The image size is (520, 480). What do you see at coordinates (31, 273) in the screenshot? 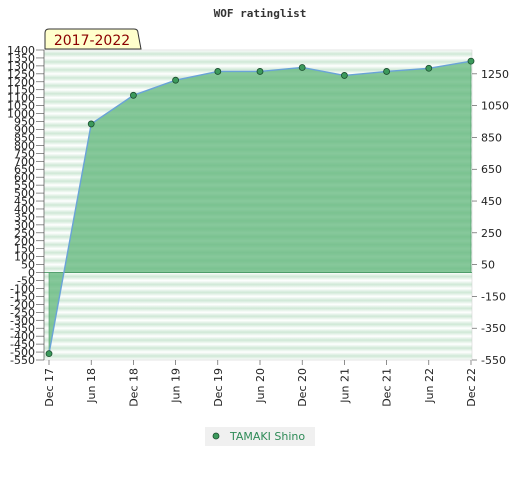
I see `y-left-tick-label: 0` at bounding box center [31, 273].